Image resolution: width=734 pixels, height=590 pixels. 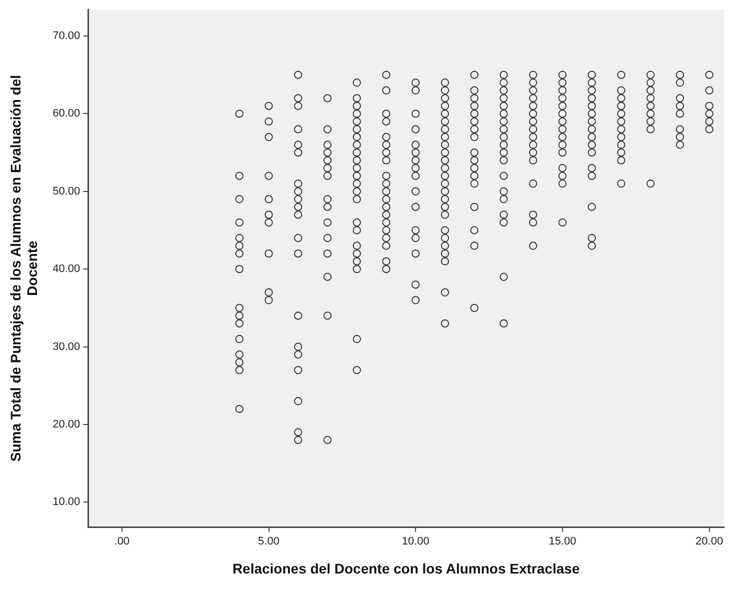 What do you see at coordinates (66, 424) in the screenshot?
I see `y-tick-label: 20.00` at bounding box center [66, 424].